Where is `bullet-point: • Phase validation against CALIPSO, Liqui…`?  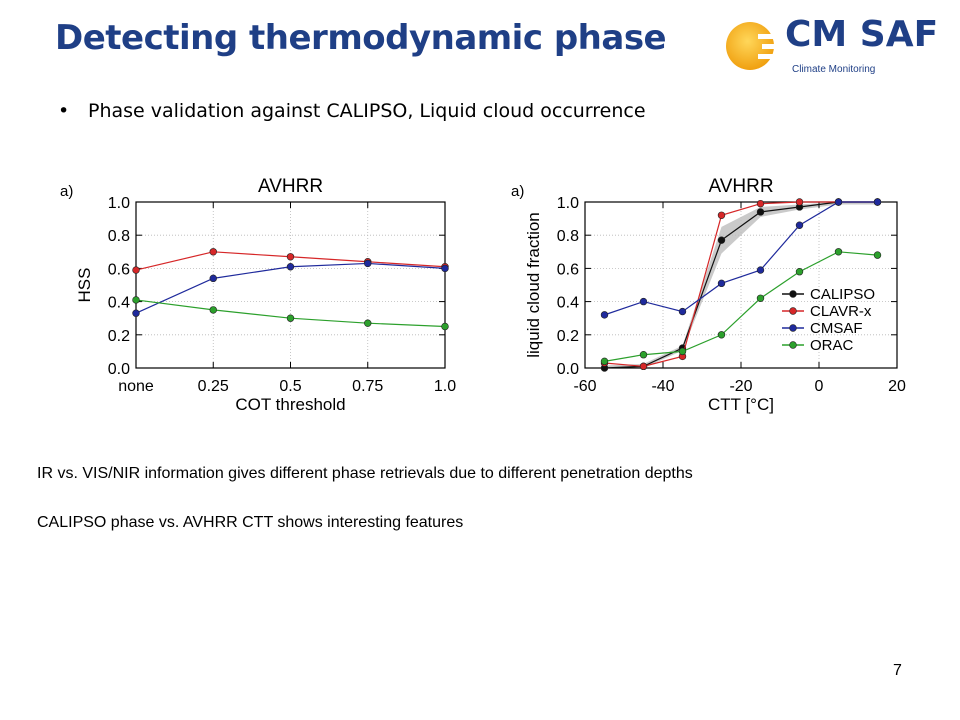 bullet-point: • Phase validation against CALIPSO, Liqui… is located at coordinates (352, 111).